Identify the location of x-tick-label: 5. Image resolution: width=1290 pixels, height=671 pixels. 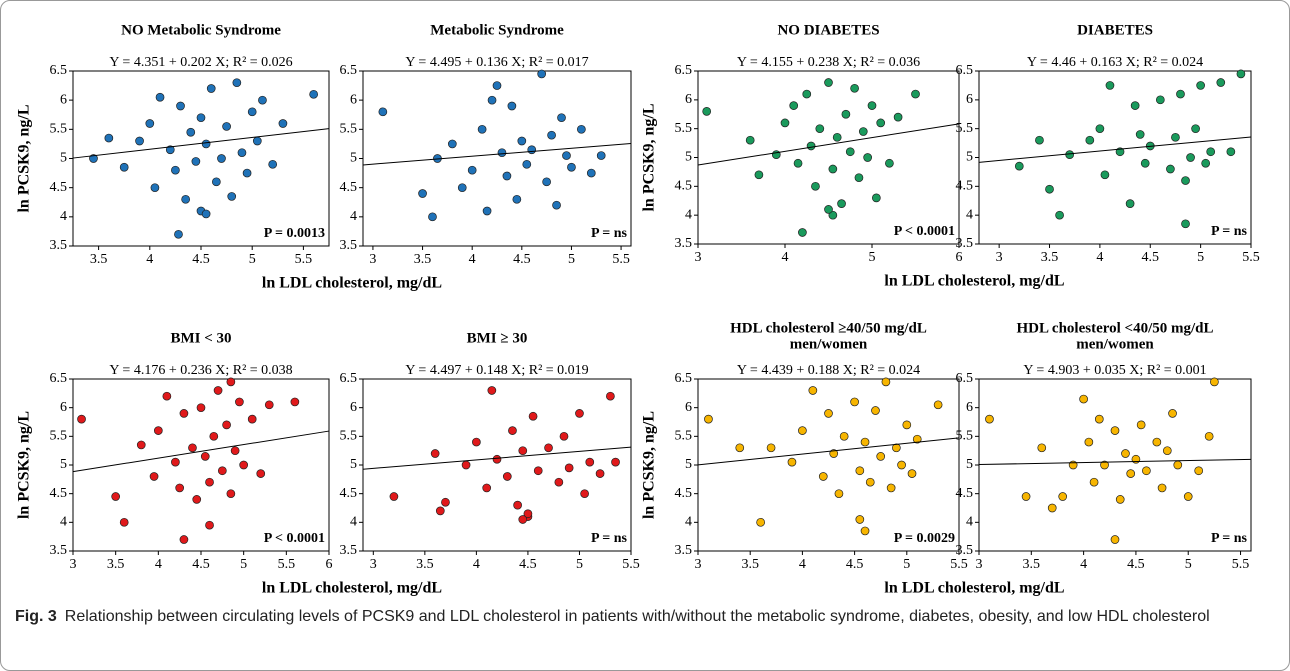
(243, 564).